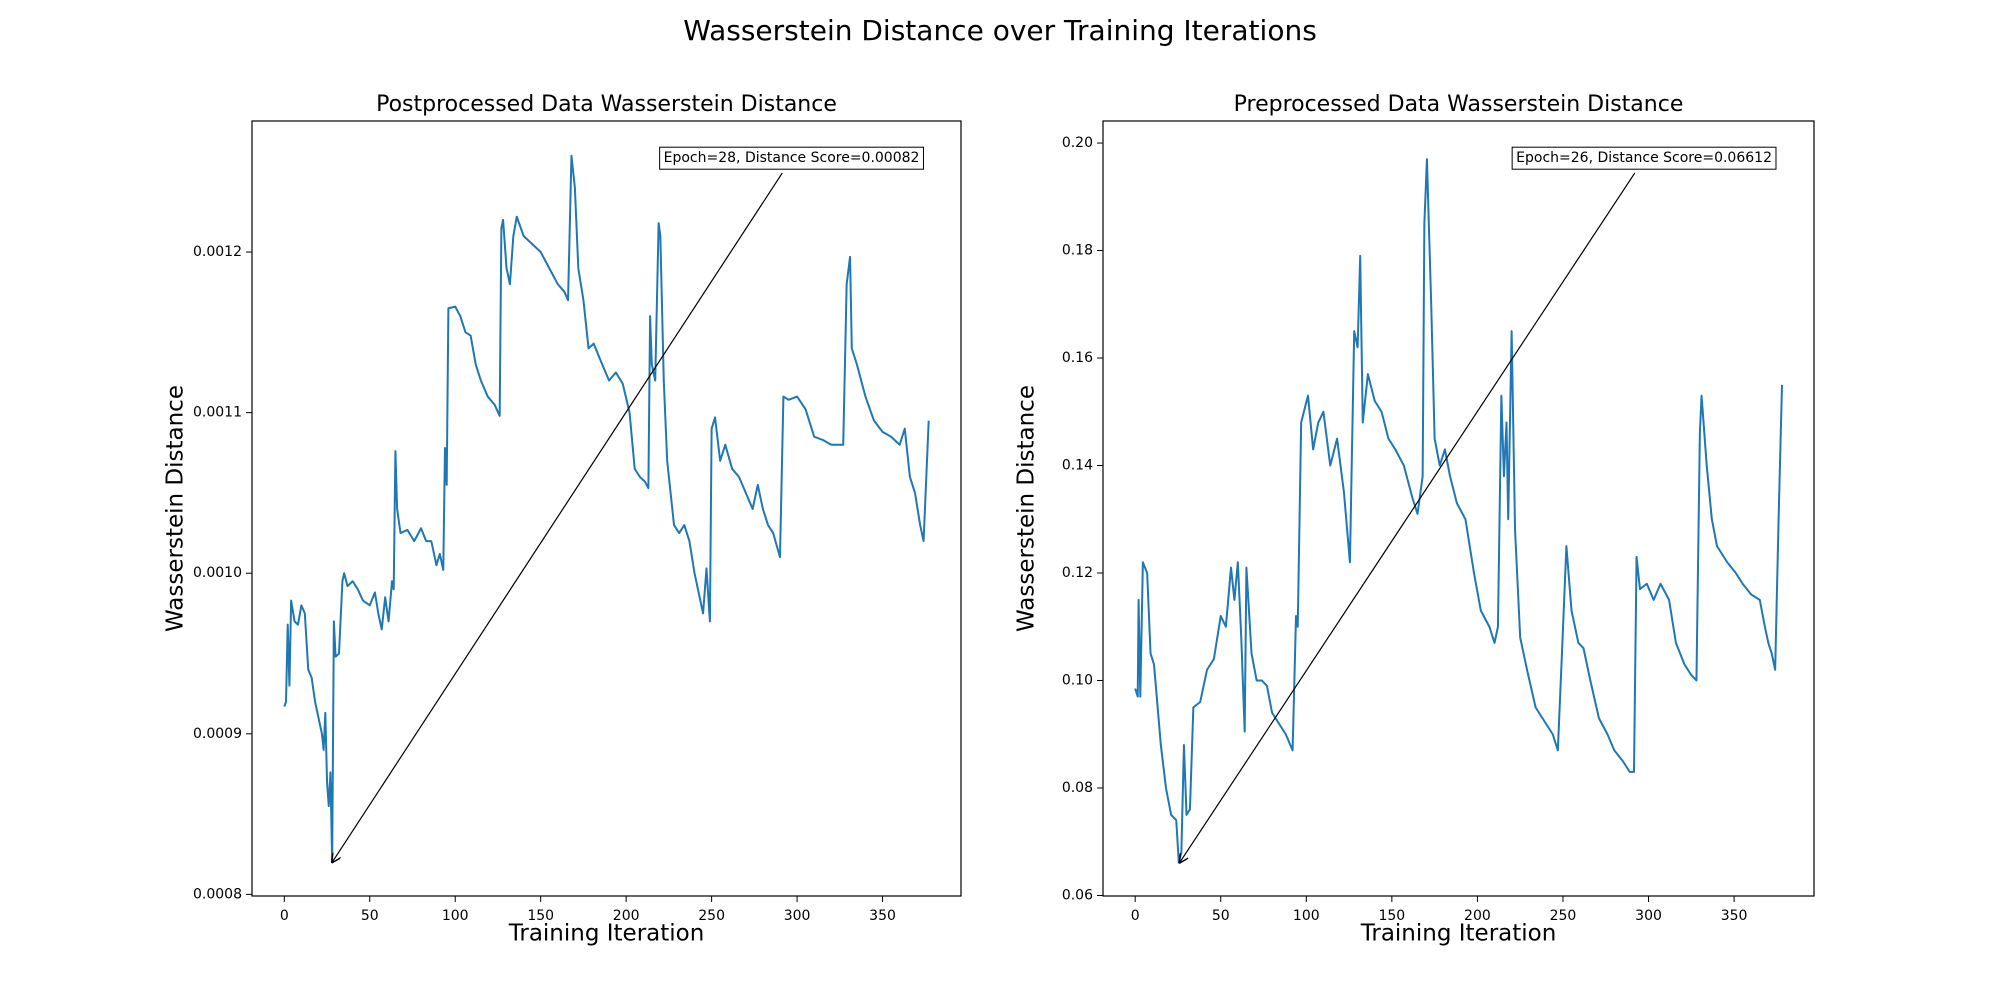  I want to click on y-tick-label: 0.10, so click(1077, 680).